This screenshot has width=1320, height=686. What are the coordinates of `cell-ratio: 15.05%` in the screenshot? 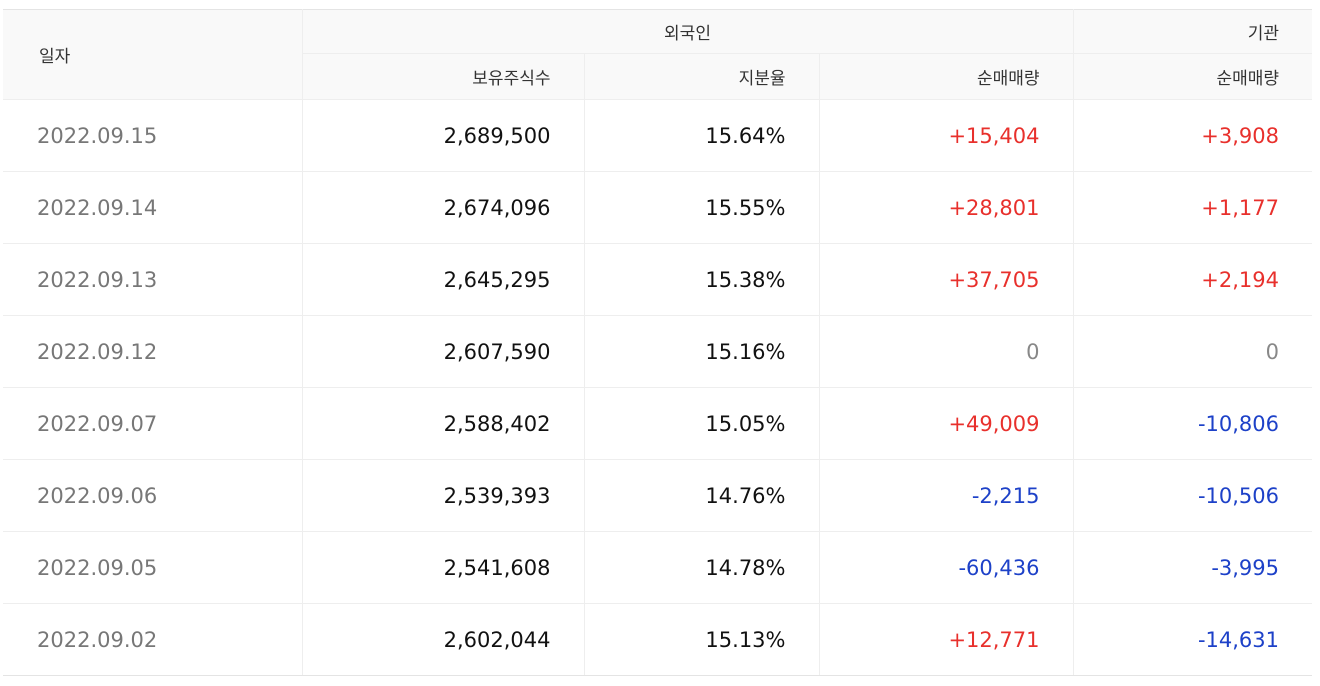 It's located at (702, 423).